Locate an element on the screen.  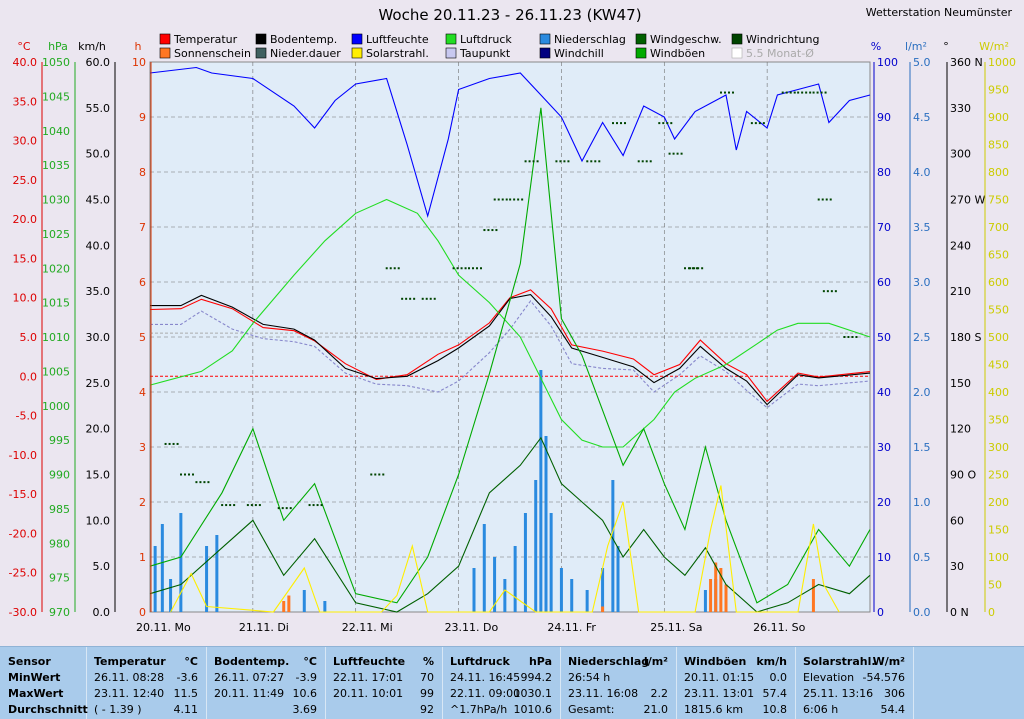
tick-label: 1.0 is located at coordinates (922, 502).